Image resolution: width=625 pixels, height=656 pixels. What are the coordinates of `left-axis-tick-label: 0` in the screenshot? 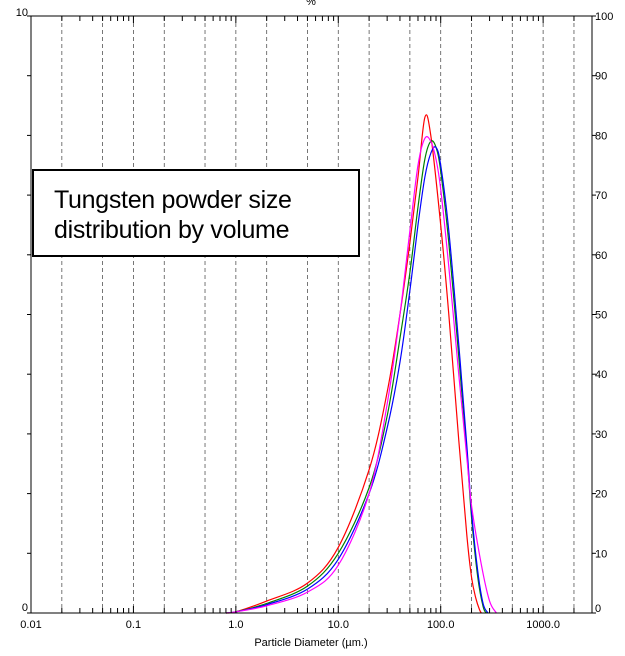 It's located at (25, 608).